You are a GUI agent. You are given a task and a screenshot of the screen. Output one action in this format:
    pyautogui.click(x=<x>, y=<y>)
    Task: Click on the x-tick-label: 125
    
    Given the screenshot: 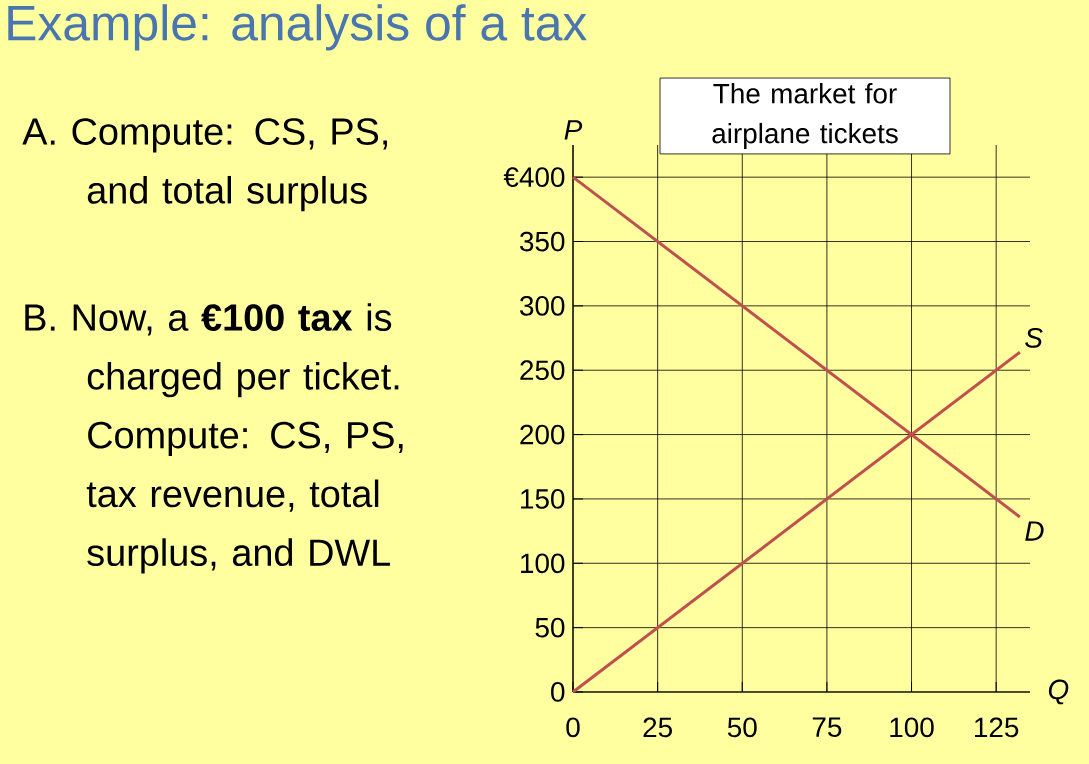 What is the action you would take?
    pyautogui.click(x=997, y=727)
    